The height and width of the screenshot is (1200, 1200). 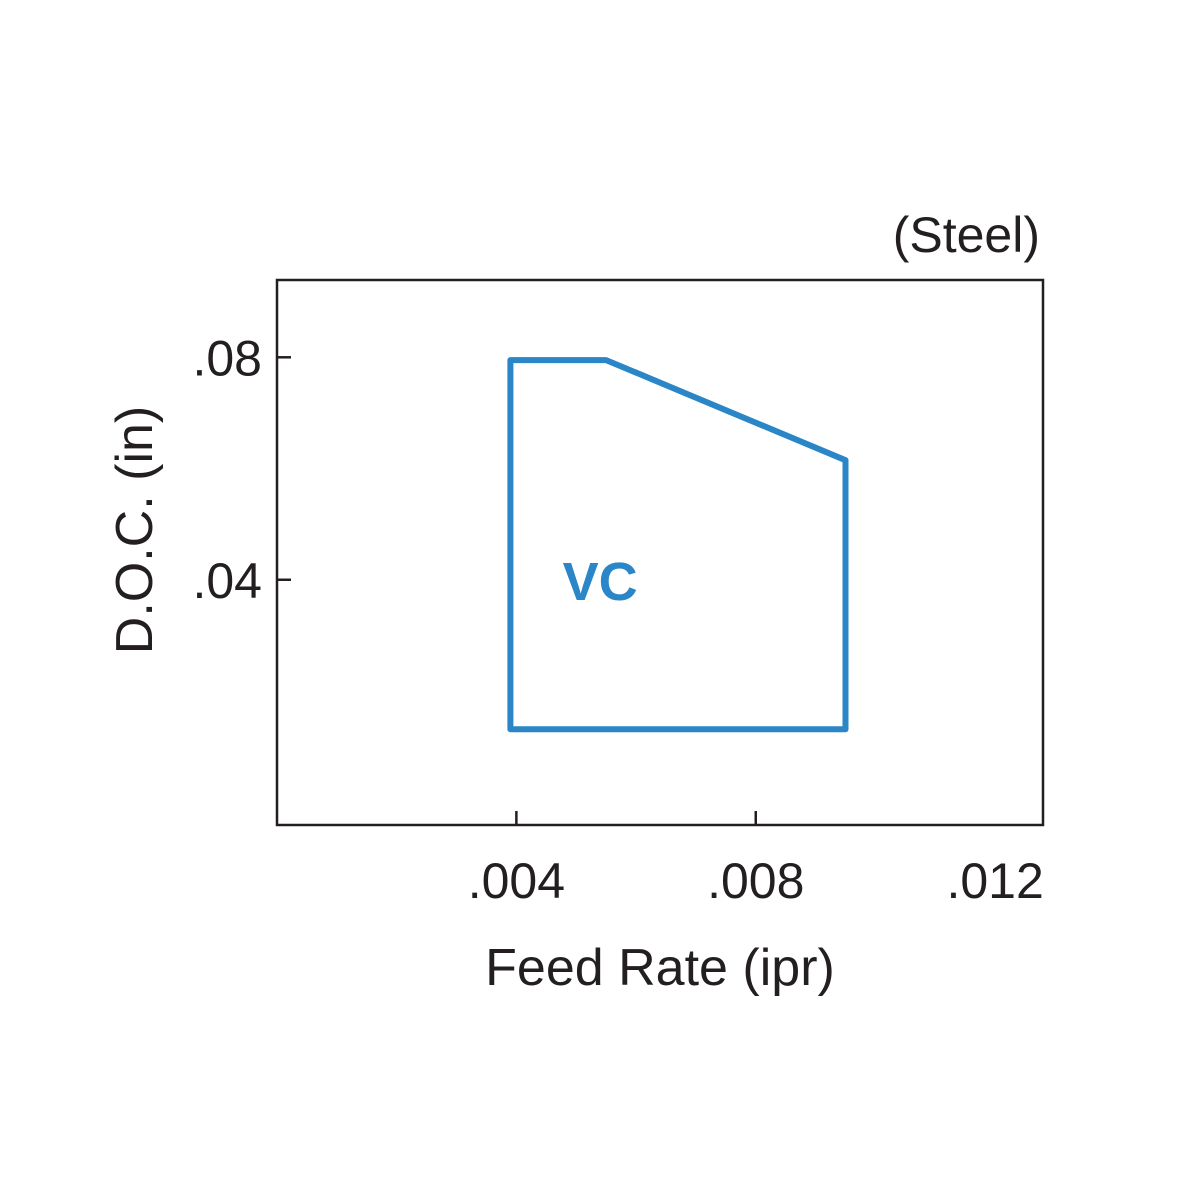 I want to click on regions-layer: VC, so click(x=678, y=545).